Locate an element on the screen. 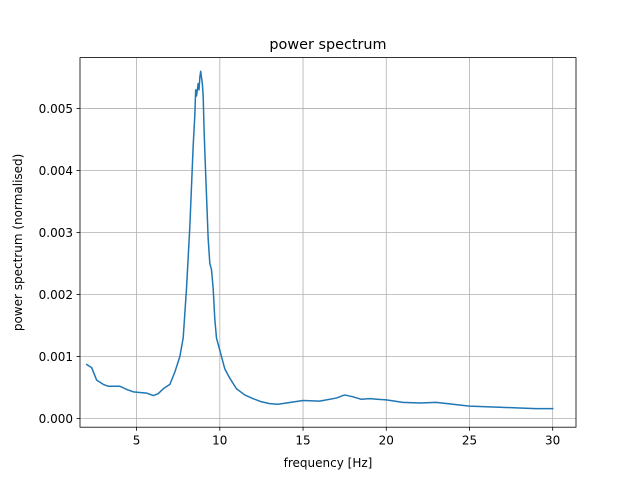  y-tick-label: 0.000 is located at coordinates (56, 419).